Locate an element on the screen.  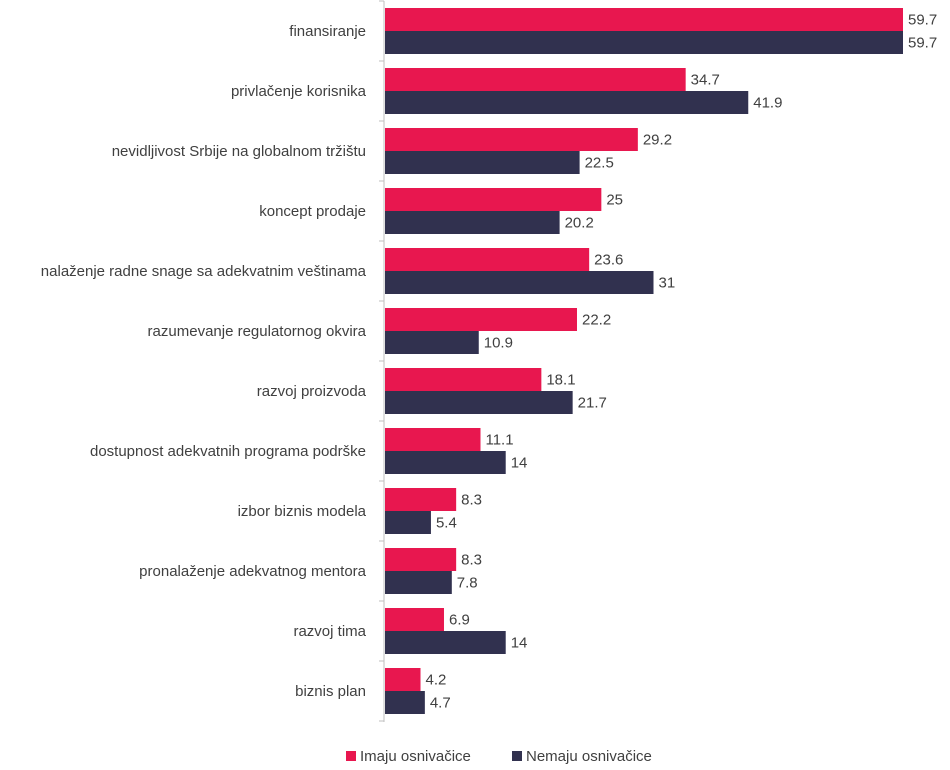
legend-label-nemaju: Nemaju osnivačice is located at coordinates (589, 756).